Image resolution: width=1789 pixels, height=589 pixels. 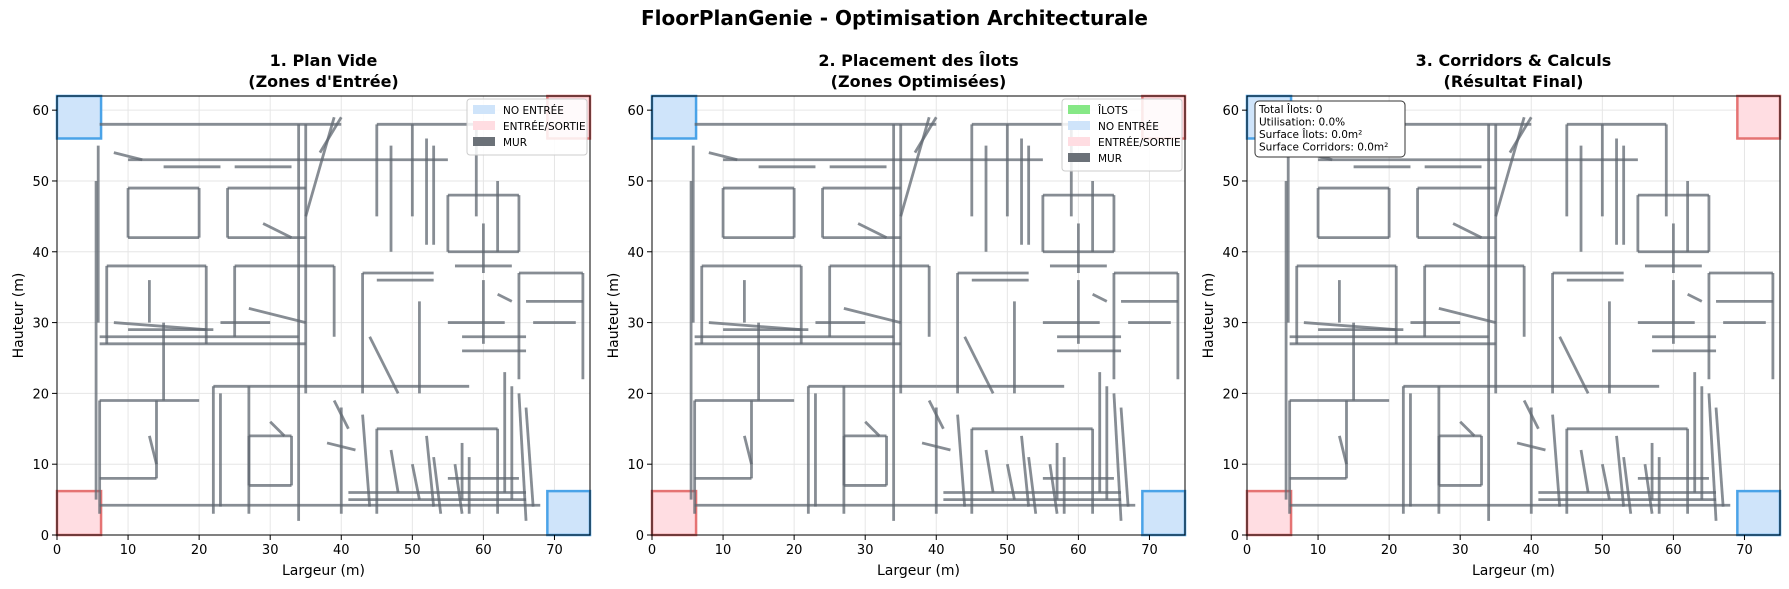 I want to click on stats-line: Utilisation: 0.0%, so click(x=1302, y=123).